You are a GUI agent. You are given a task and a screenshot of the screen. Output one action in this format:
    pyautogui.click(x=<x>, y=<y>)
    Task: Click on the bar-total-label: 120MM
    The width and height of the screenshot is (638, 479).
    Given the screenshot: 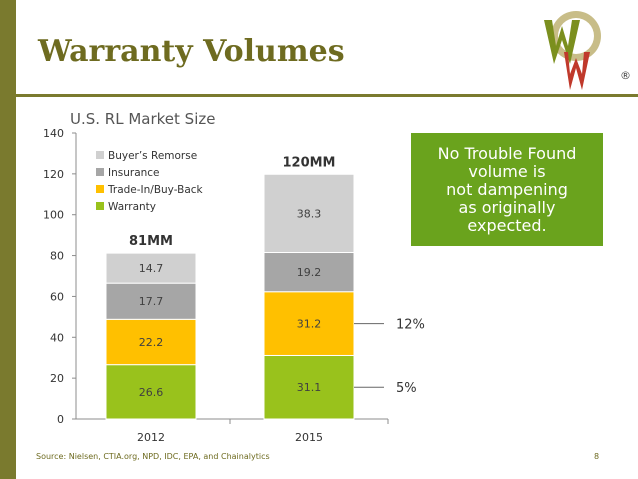 What is the action you would take?
    pyautogui.click(x=308, y=162)
    